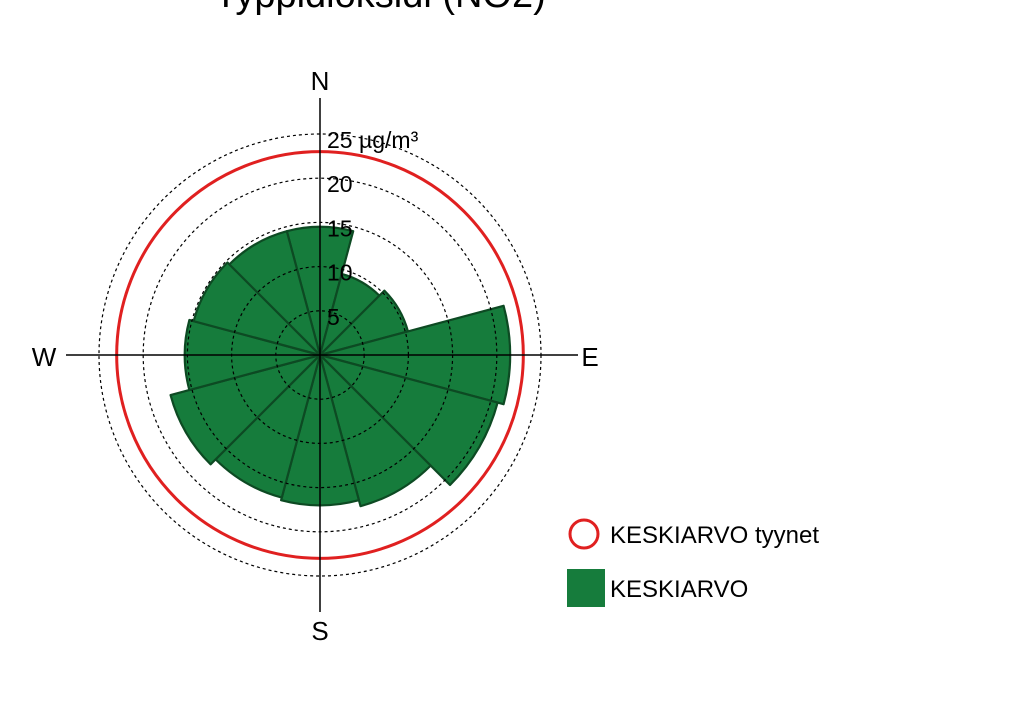 Image resolution: width=1024 pixels, height=724 pixels. What do you see at coordinates (693, 562) in the screenshot?
I see `legend: KESKIARVO tyynet KESKIARVO` at bounding box center [693, 562].